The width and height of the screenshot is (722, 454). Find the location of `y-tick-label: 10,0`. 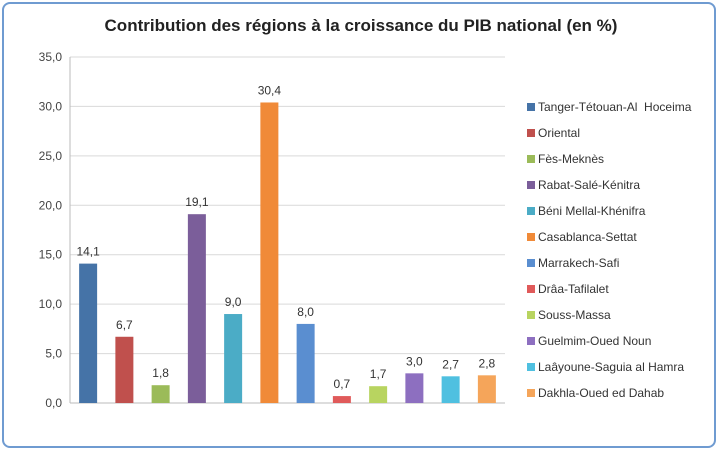

y-tick-label: 10,0 is located at coordinates (51, 304).